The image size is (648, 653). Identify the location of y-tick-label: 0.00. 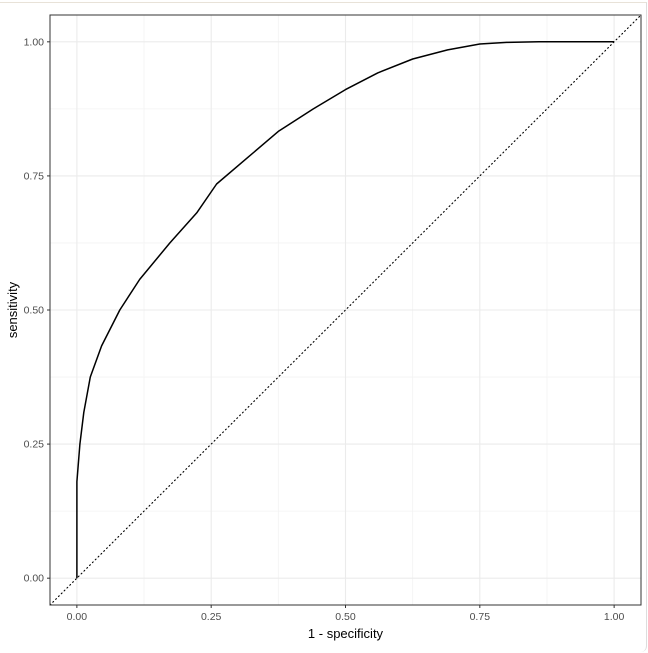
(34, 579).